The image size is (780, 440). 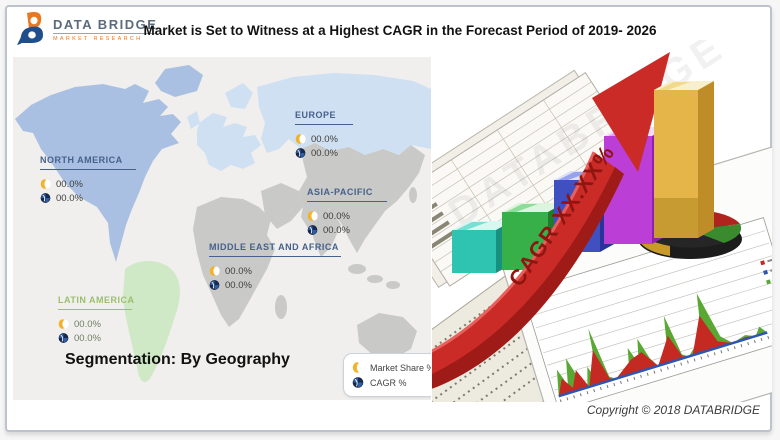 What do you see at coordinates (340, 192) in the screenshot?
I see `region-label: ASIA-PACIFIC` at bounding box center [340, 192].